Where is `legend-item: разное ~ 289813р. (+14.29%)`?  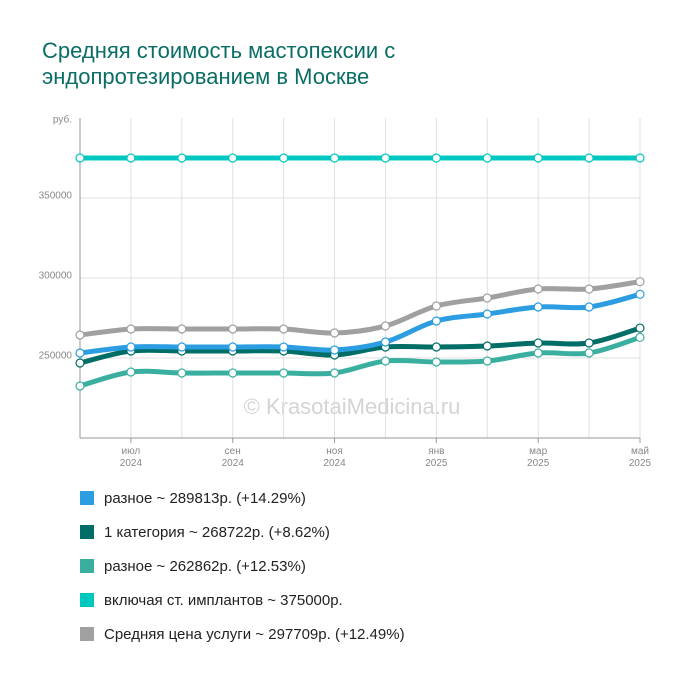 legend-item: разное ~ 289813р. (+14.29%) is located at coordinates (193, 498).